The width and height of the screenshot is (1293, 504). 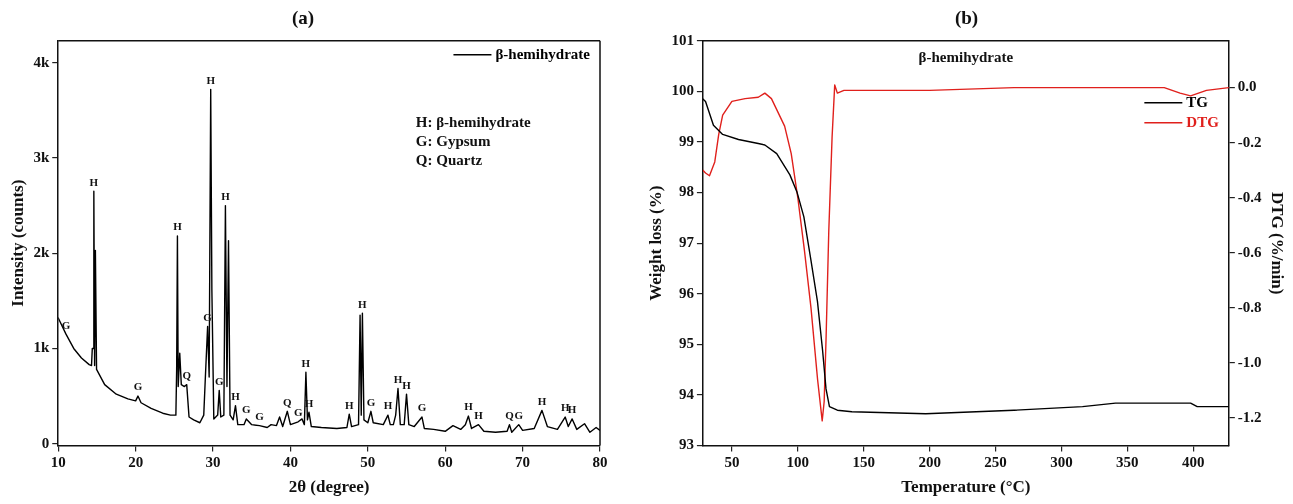 What do you see at coordinates (1249, 416) in the screenshot?
I see `y2-tick-label: -1.2` at bounding box center [1249, 416].